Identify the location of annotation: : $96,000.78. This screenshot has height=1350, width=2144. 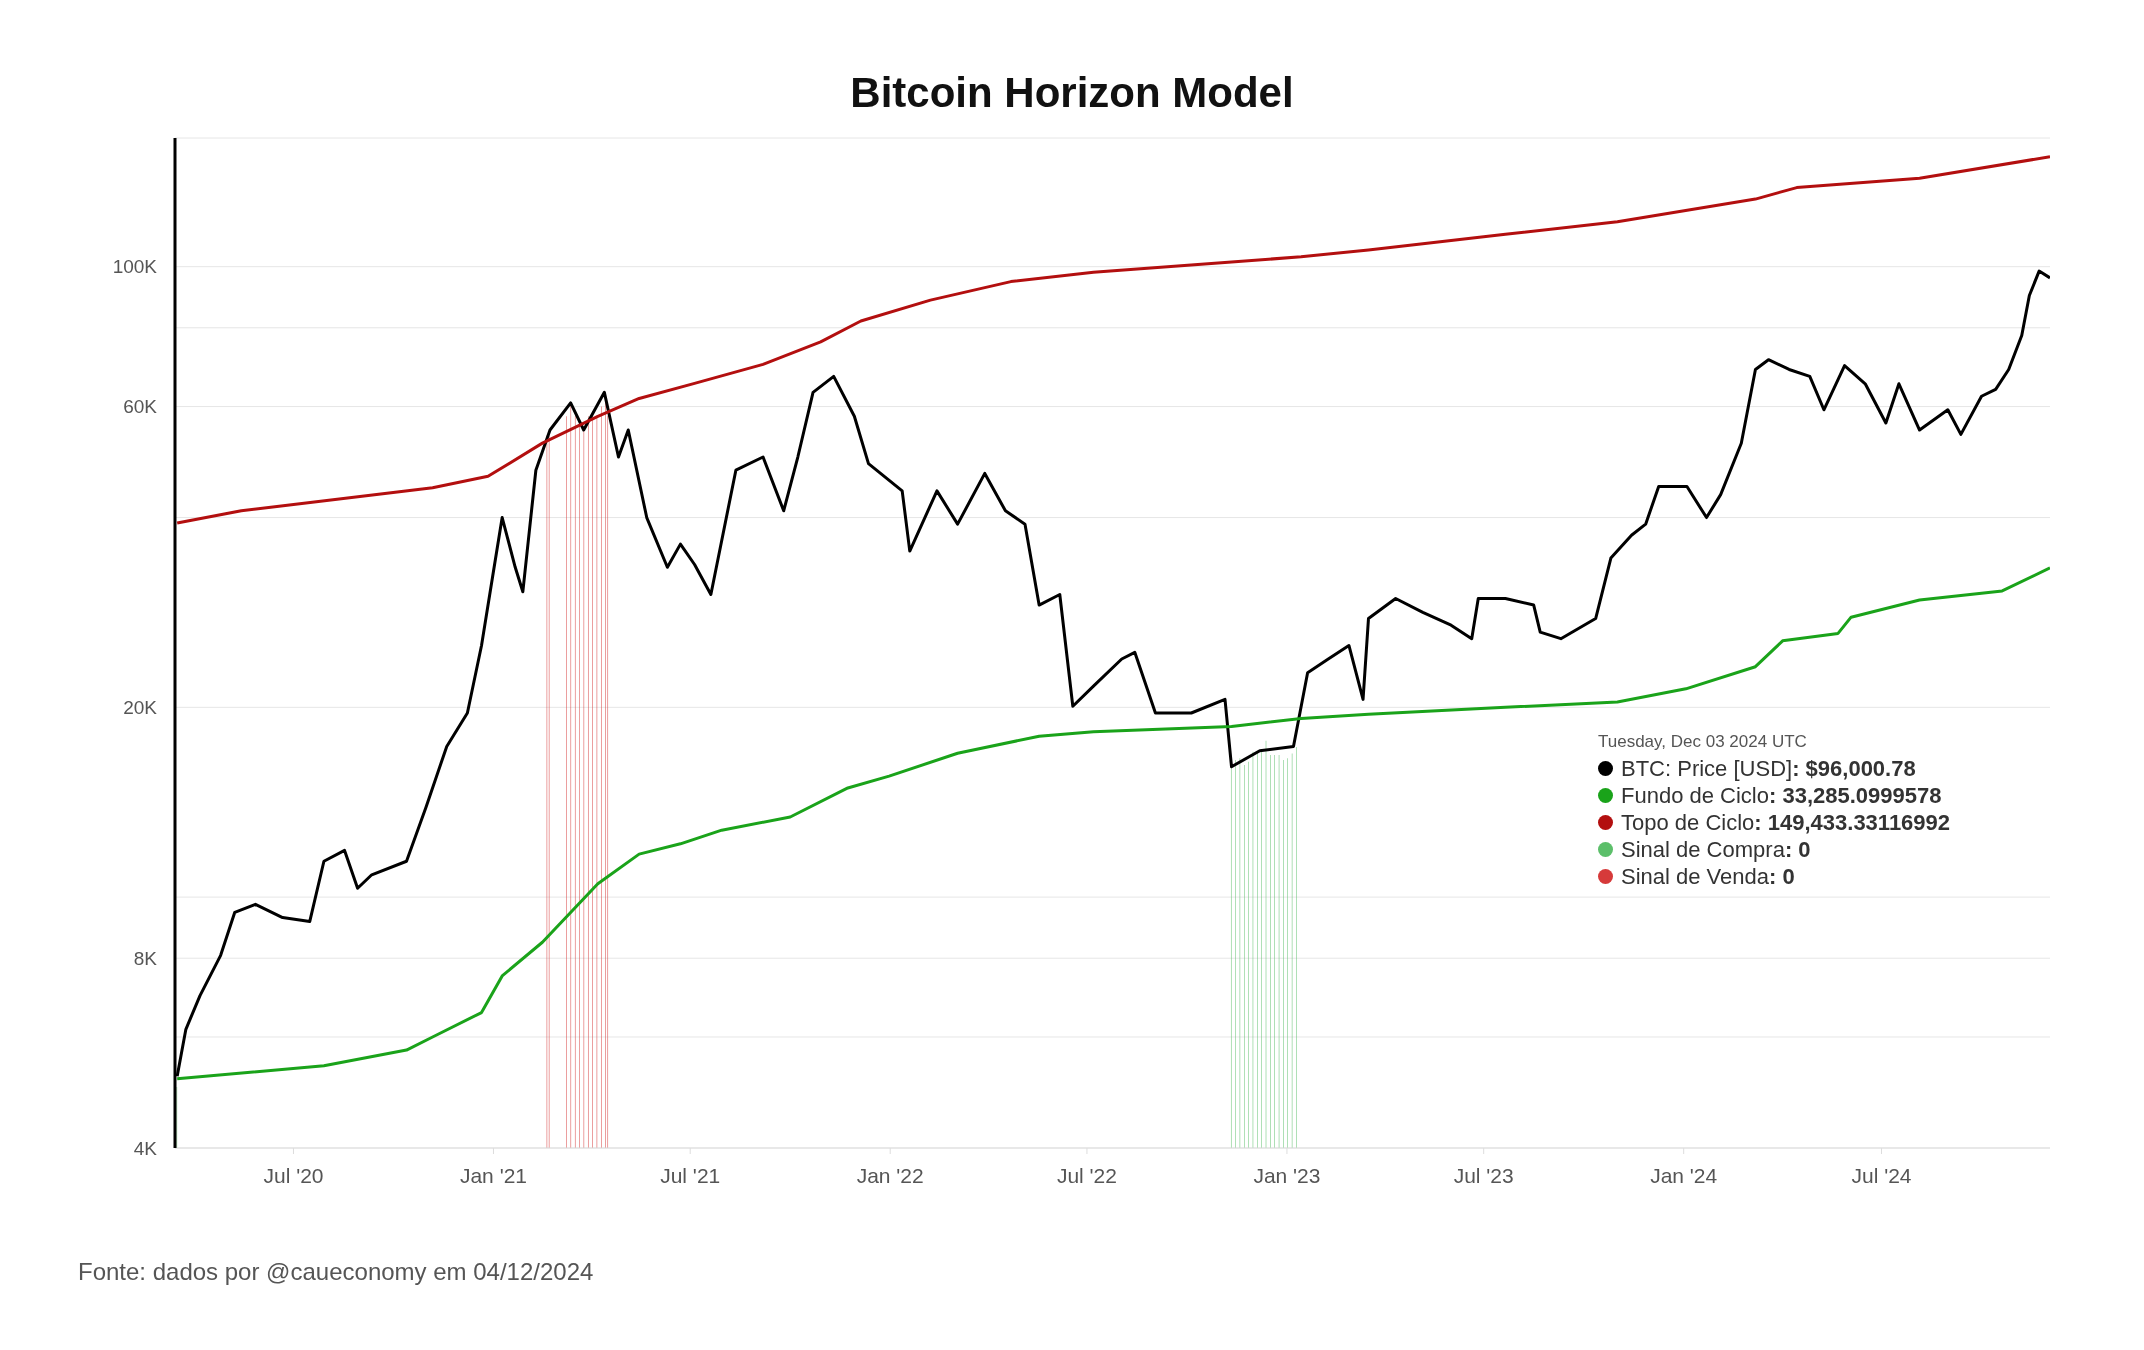
(1854, 768).